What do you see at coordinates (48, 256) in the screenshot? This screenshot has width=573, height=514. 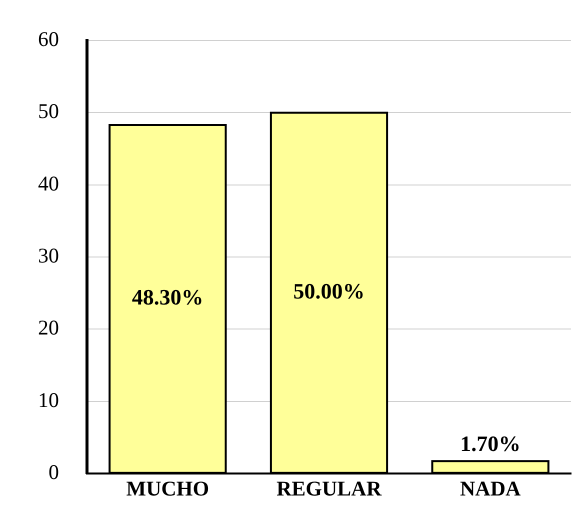 I see `y-tick-label: 30` at bounding box center [48, 256].